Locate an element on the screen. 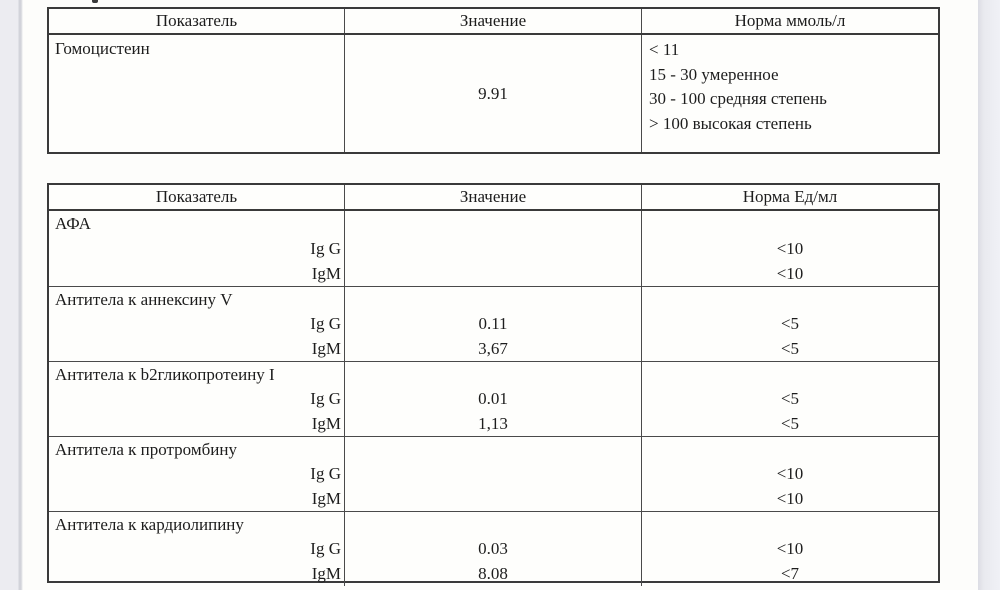 This screenshot has width=1000, height=590. ig-value: 0.11 is located at coordinates (493, 324).